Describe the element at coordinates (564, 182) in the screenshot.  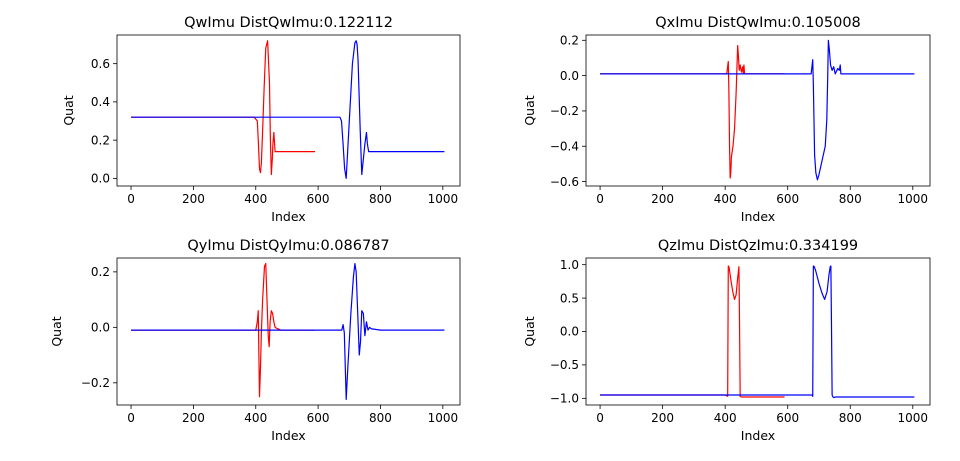
I see `y-tick-label: −0.6` at that location.